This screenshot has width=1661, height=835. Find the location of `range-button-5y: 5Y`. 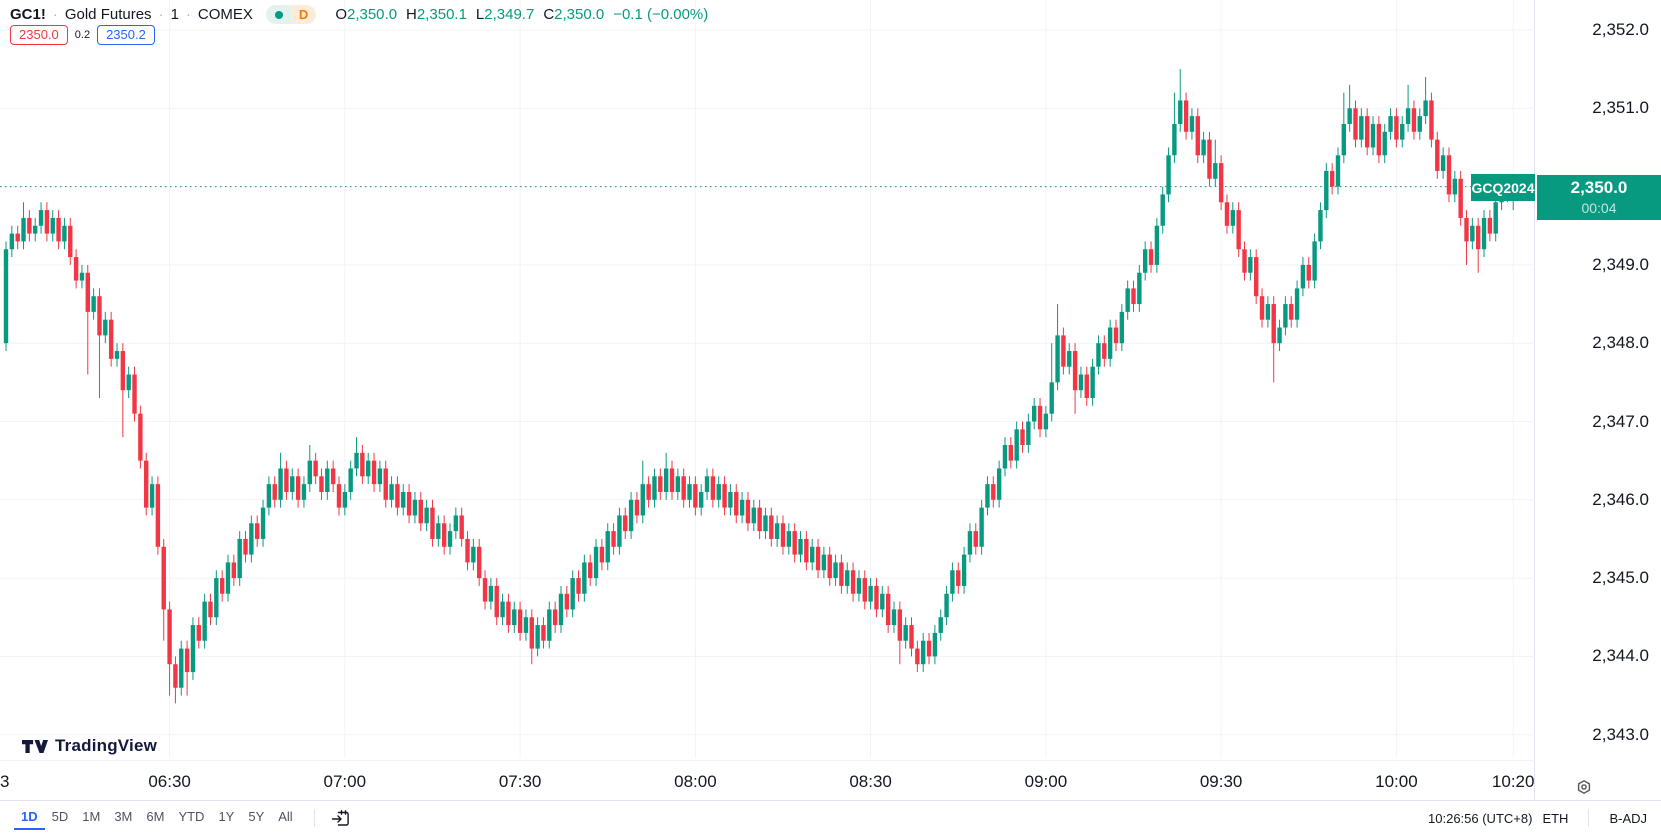

range-button-5y: 5Y is located at coordinates (256, 818).